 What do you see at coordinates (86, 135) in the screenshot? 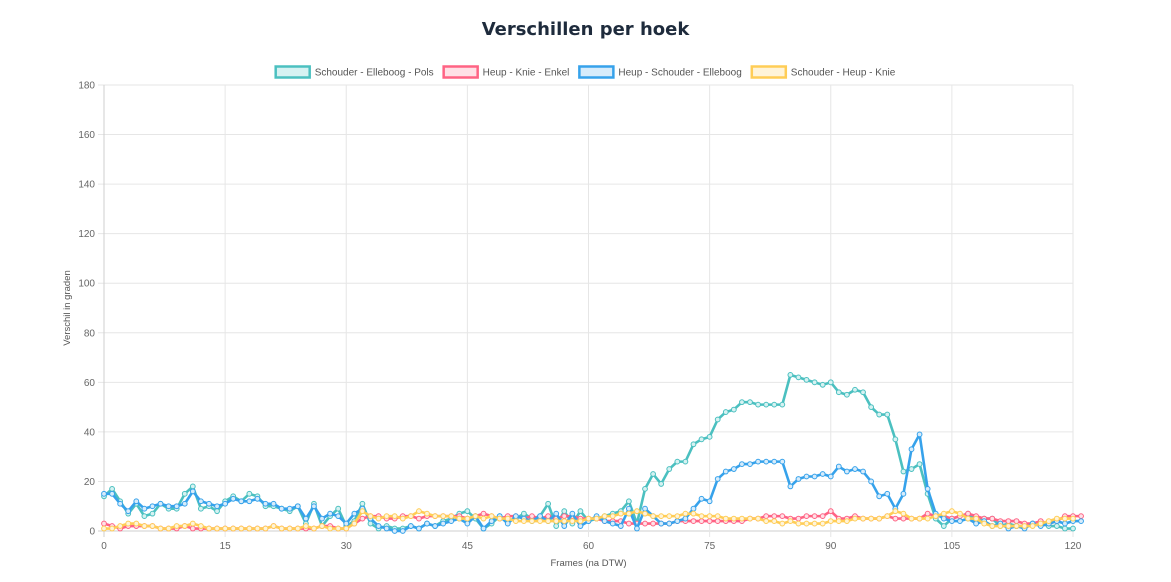
I see `y-tick-label: 160` at bounding box center [86, 135].